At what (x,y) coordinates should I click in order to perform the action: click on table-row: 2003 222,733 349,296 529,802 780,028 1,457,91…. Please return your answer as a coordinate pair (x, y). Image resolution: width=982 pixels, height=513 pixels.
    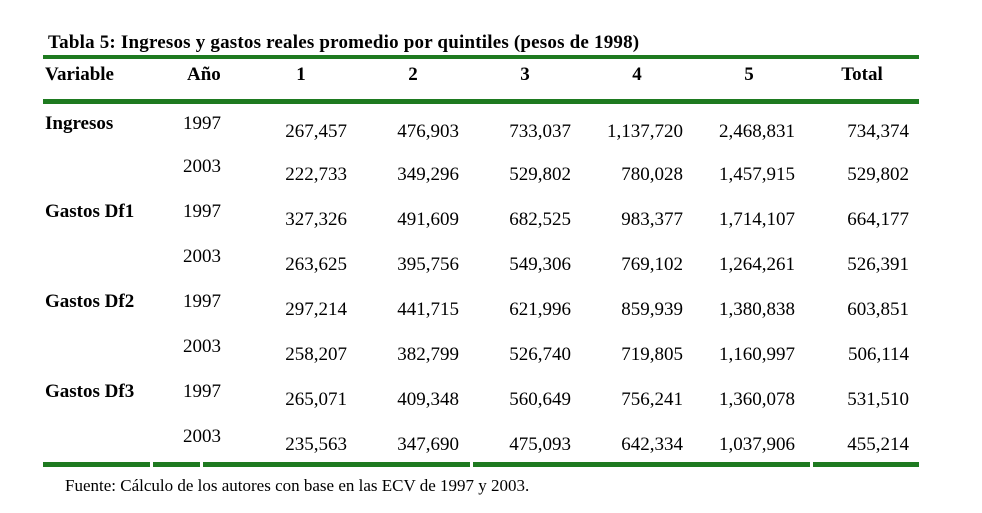
    Looking at the image, I should click on (481, 169).